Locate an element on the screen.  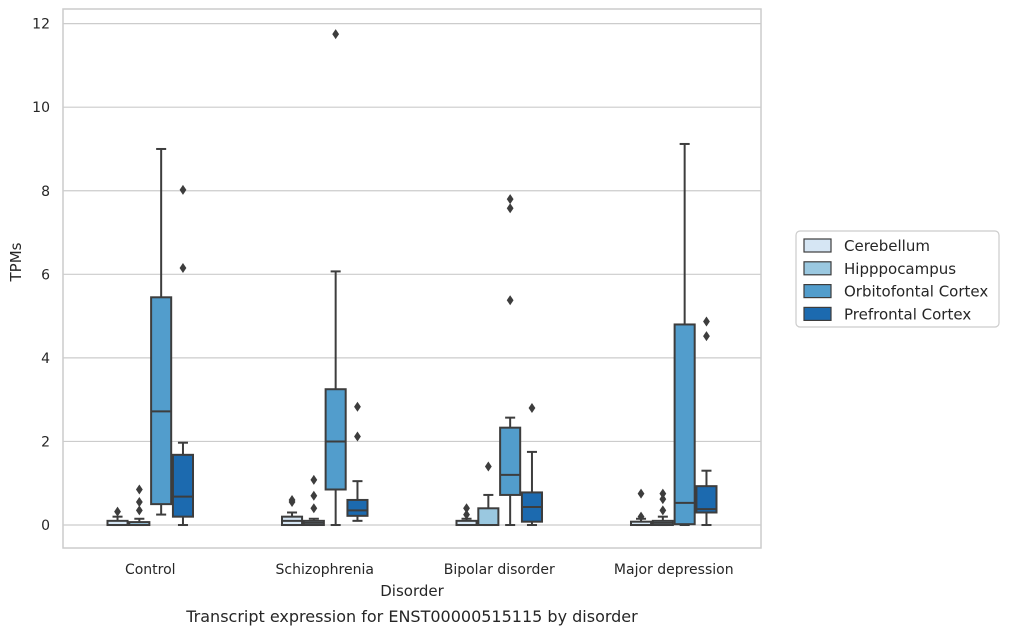
y-tick-label: 8 is located at coordinates (45, 192).